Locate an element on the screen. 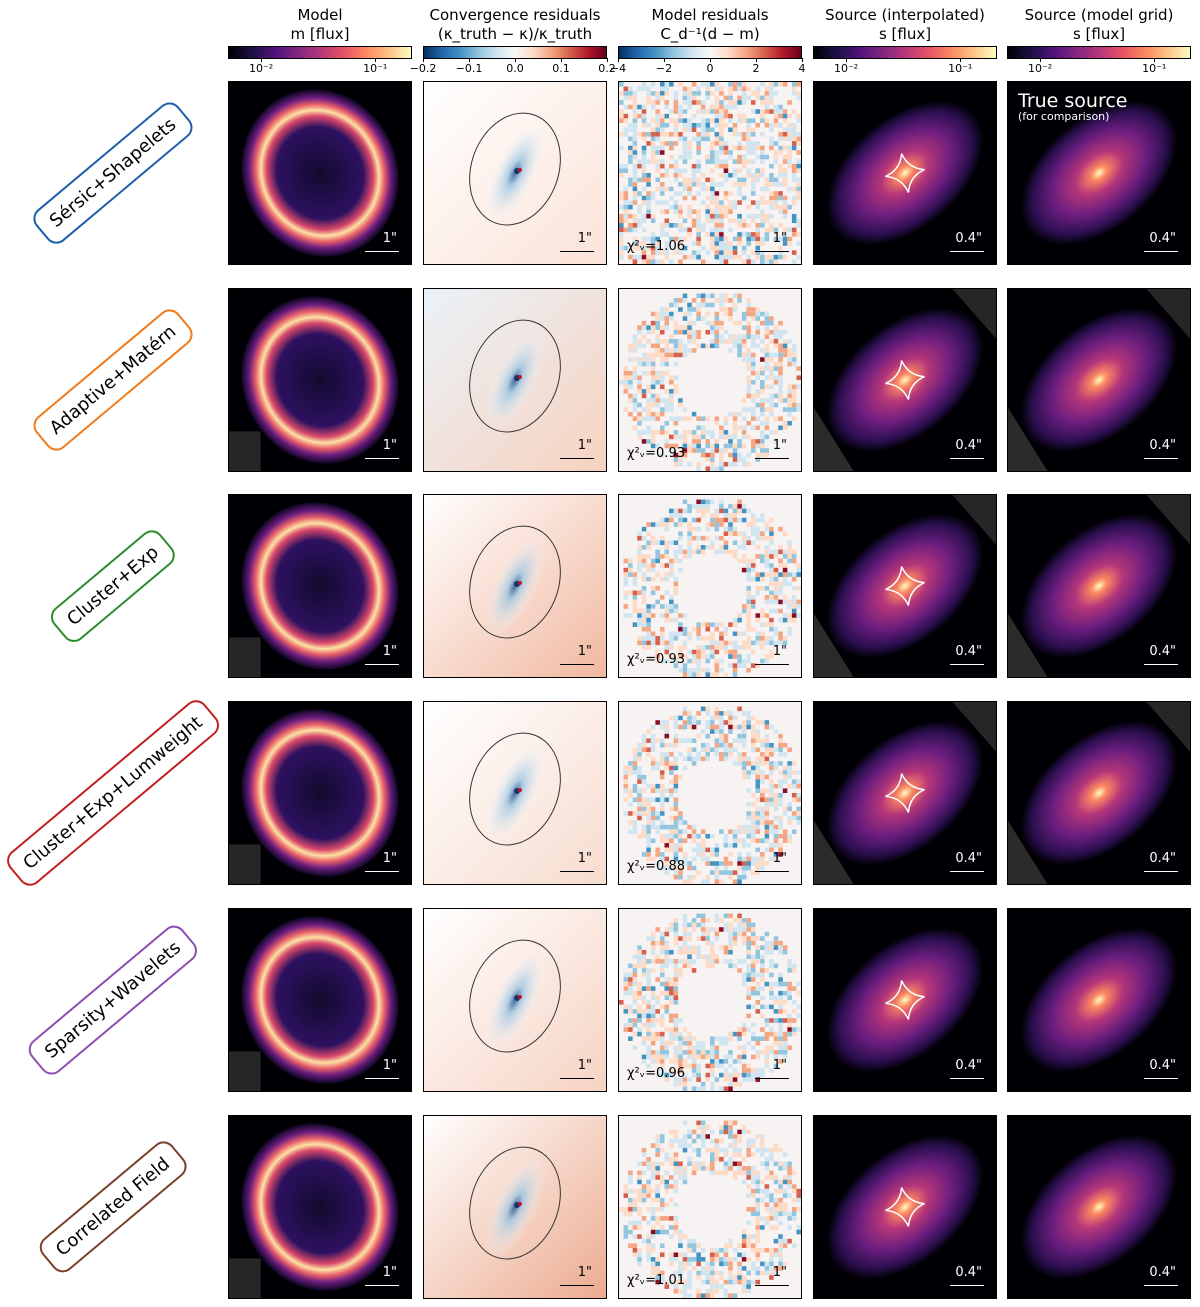 This screenshot has height=1307, width=1200. method-label: Adaptive+Matérn is located at coordinates (112, 380).